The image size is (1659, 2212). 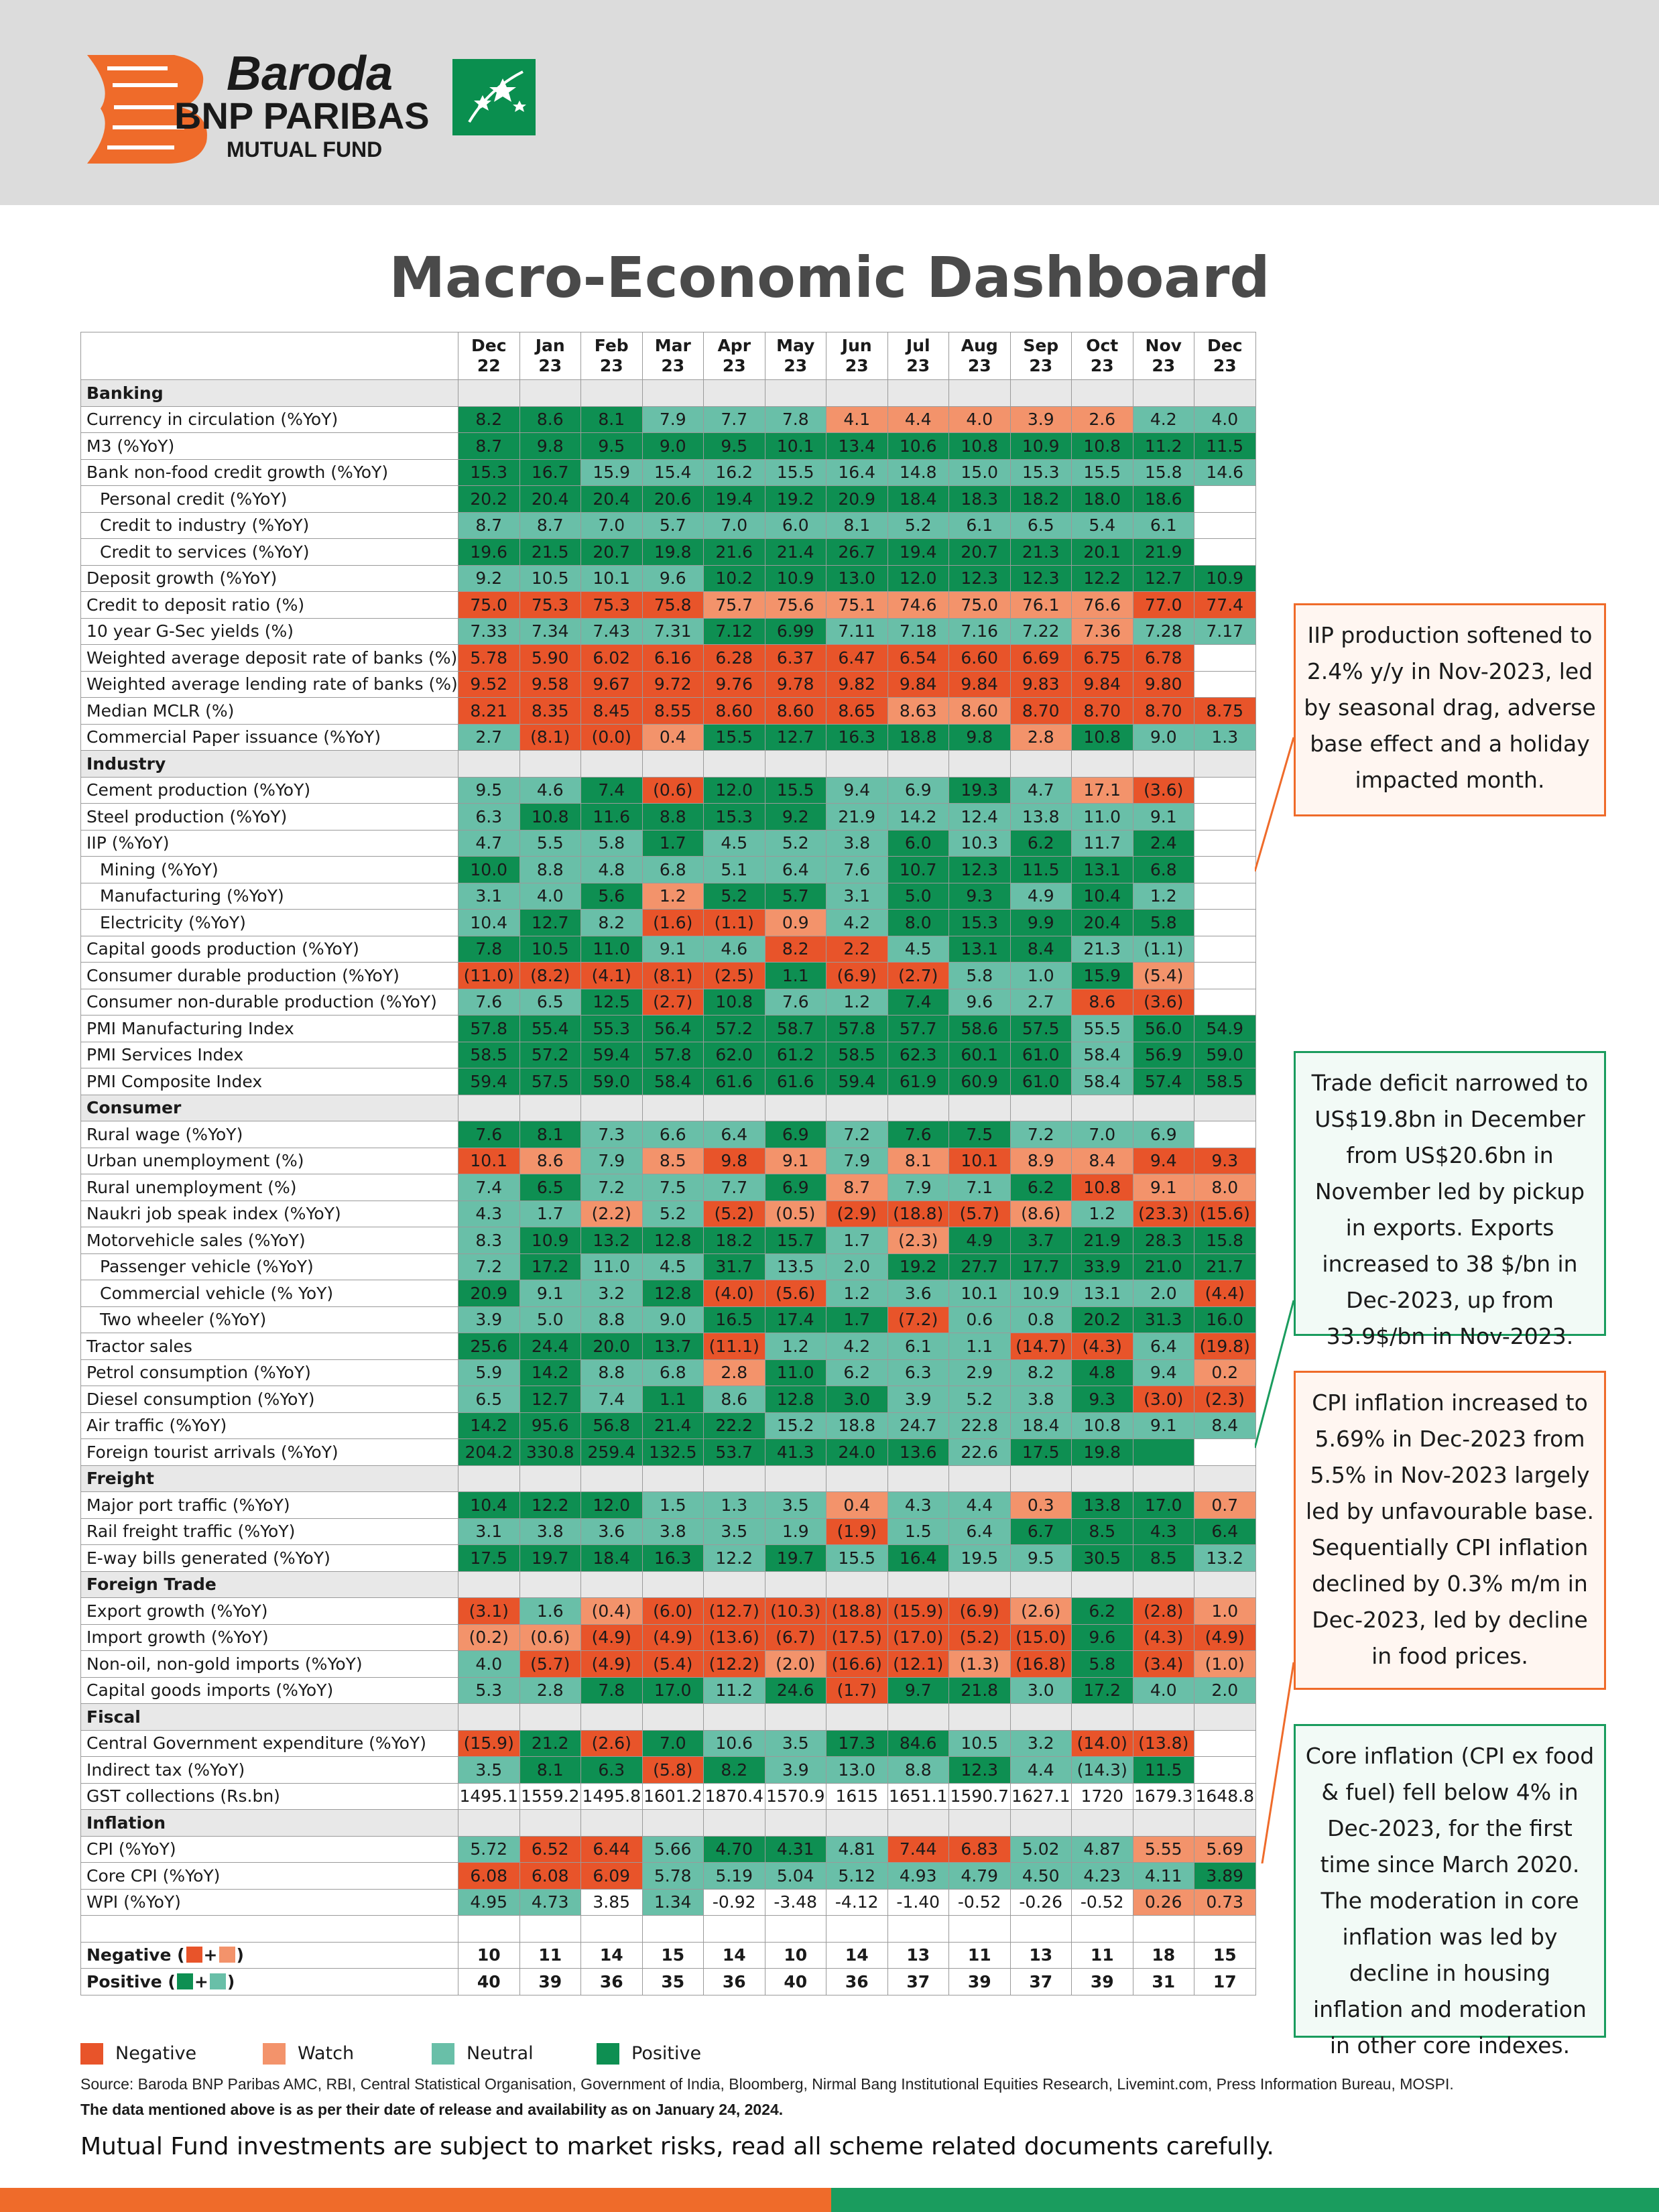 What do you see at coordinates (269, 1187) in the screenshot?
I see `row-label: Rural unemployment (%)` at bounding box center [269, 1187].